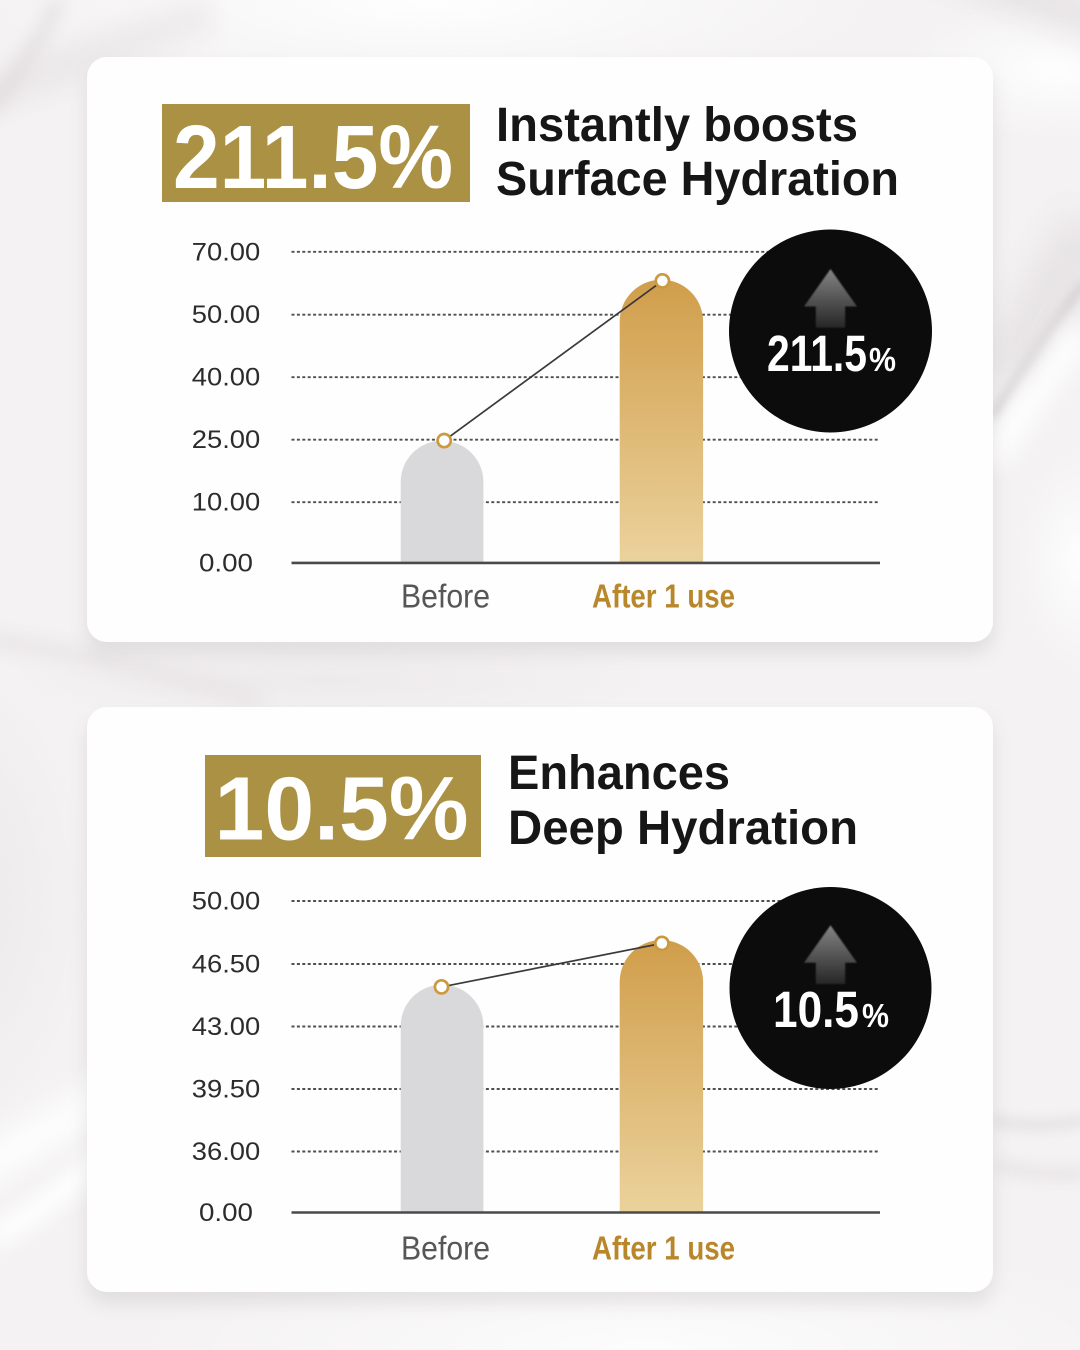  I want to click on svg-text: 10.5%, so click(342, 810).